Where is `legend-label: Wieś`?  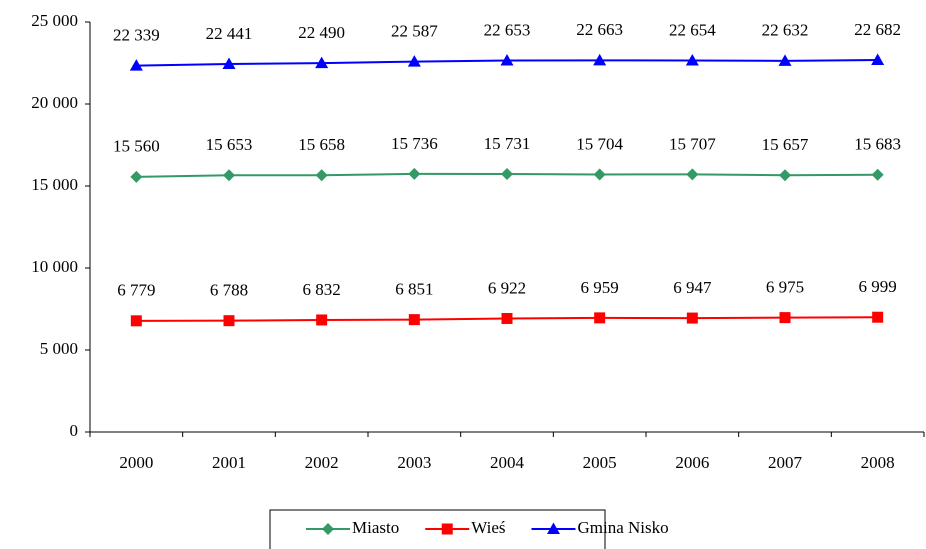 legend-label: Wieś is located at coordinates (488, 527).